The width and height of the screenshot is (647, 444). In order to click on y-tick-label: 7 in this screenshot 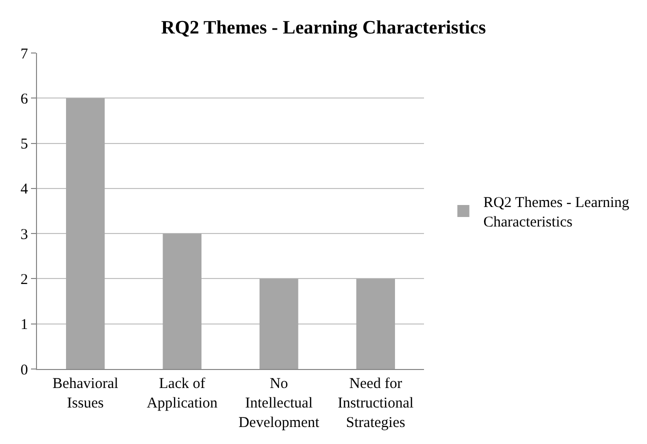, I will do `click(24, 54)`.